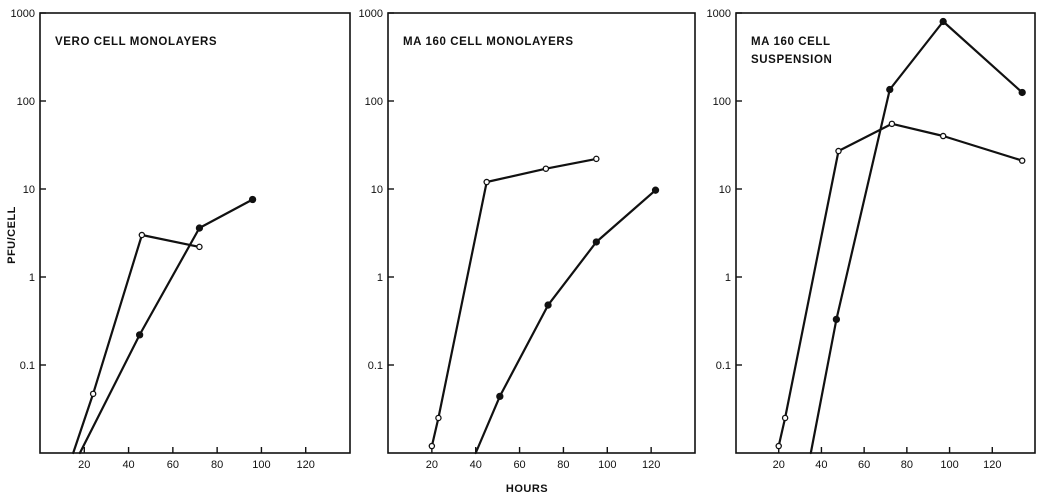  What do you see at coordinates (527, 489) in the screenshot?
I see `x-axis-label: HOURS` at bounding box center [527, 489].